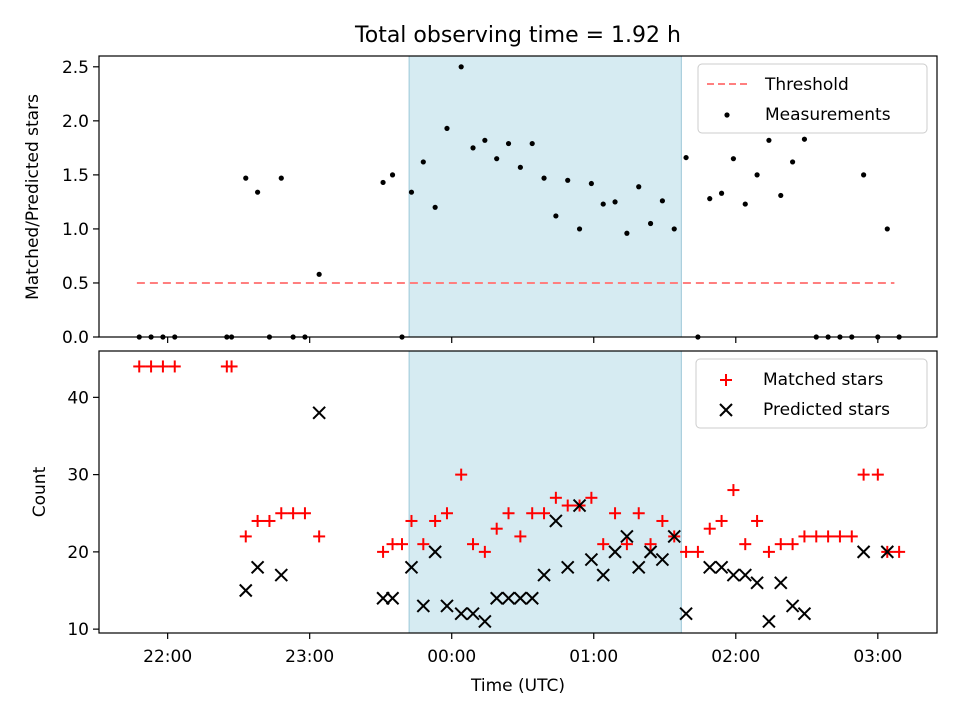 The width and height of the screenshot is (960, 724). What do you see at coordinates (309, 657) in the screenshot?
I see `x-tick-label: 23:00` at bounding box center [309, 657].